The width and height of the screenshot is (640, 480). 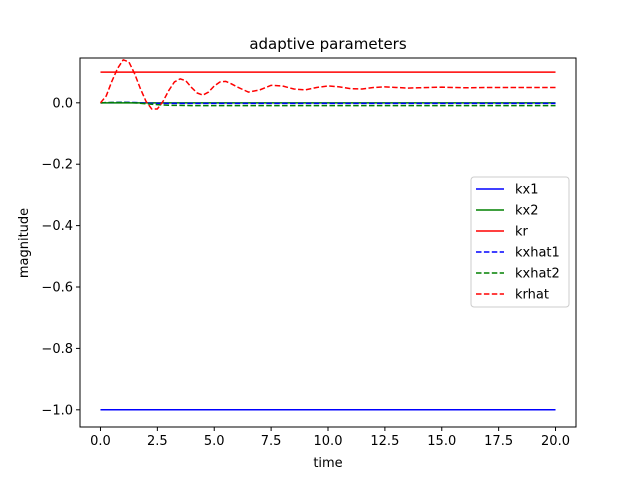 I want to click on x-axis-ticks: 0.0 2.5 5.0 7.5 10.0 12.5 15.0 17.5 20.0, so click(x=330, y=438).